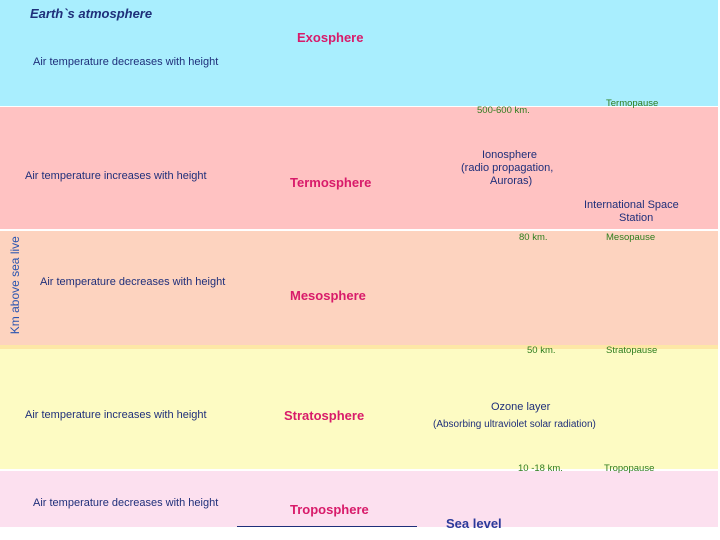 The height and width of the screenshot is (540, 720). What do you see at coordinates (327, 526) in the screenshot?
I see `sea-level-line` at bounding box center [327, 526].